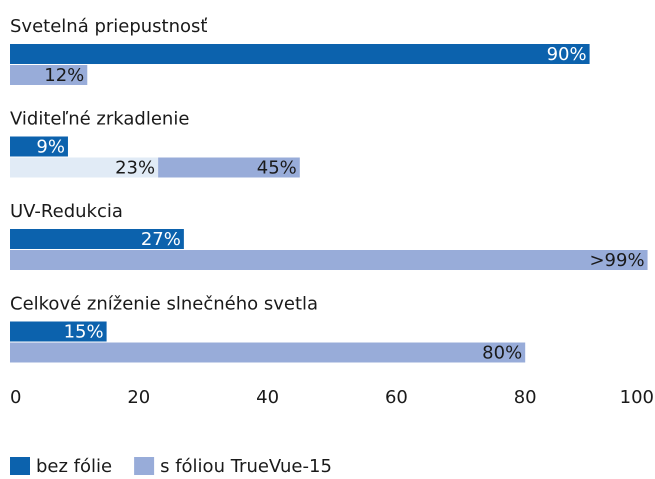 This screenshot has width=655, height=479. Describe the element at coordinates (502, 353) in the screenshot. I see `value-label: 80%` at that location.